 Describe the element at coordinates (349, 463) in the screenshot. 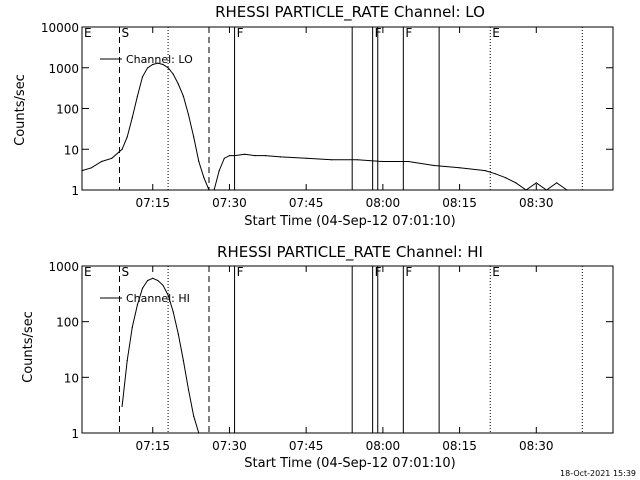

I see `x-axis-label-hi: Start Time (04-Sep-12 07:01:10)` at that location.